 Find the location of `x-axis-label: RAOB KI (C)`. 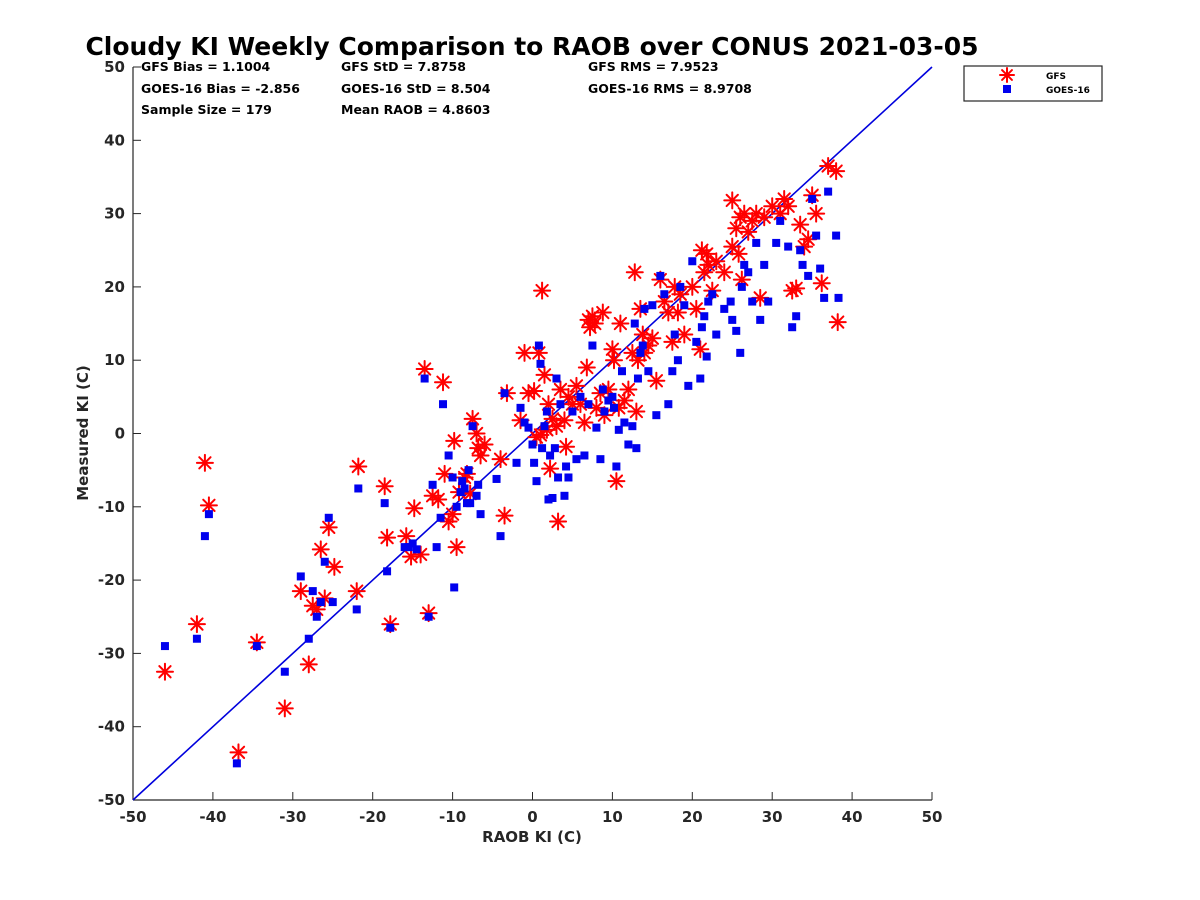

x-axis-label: RAOB KI (C) is located at coordinates (532, 837).